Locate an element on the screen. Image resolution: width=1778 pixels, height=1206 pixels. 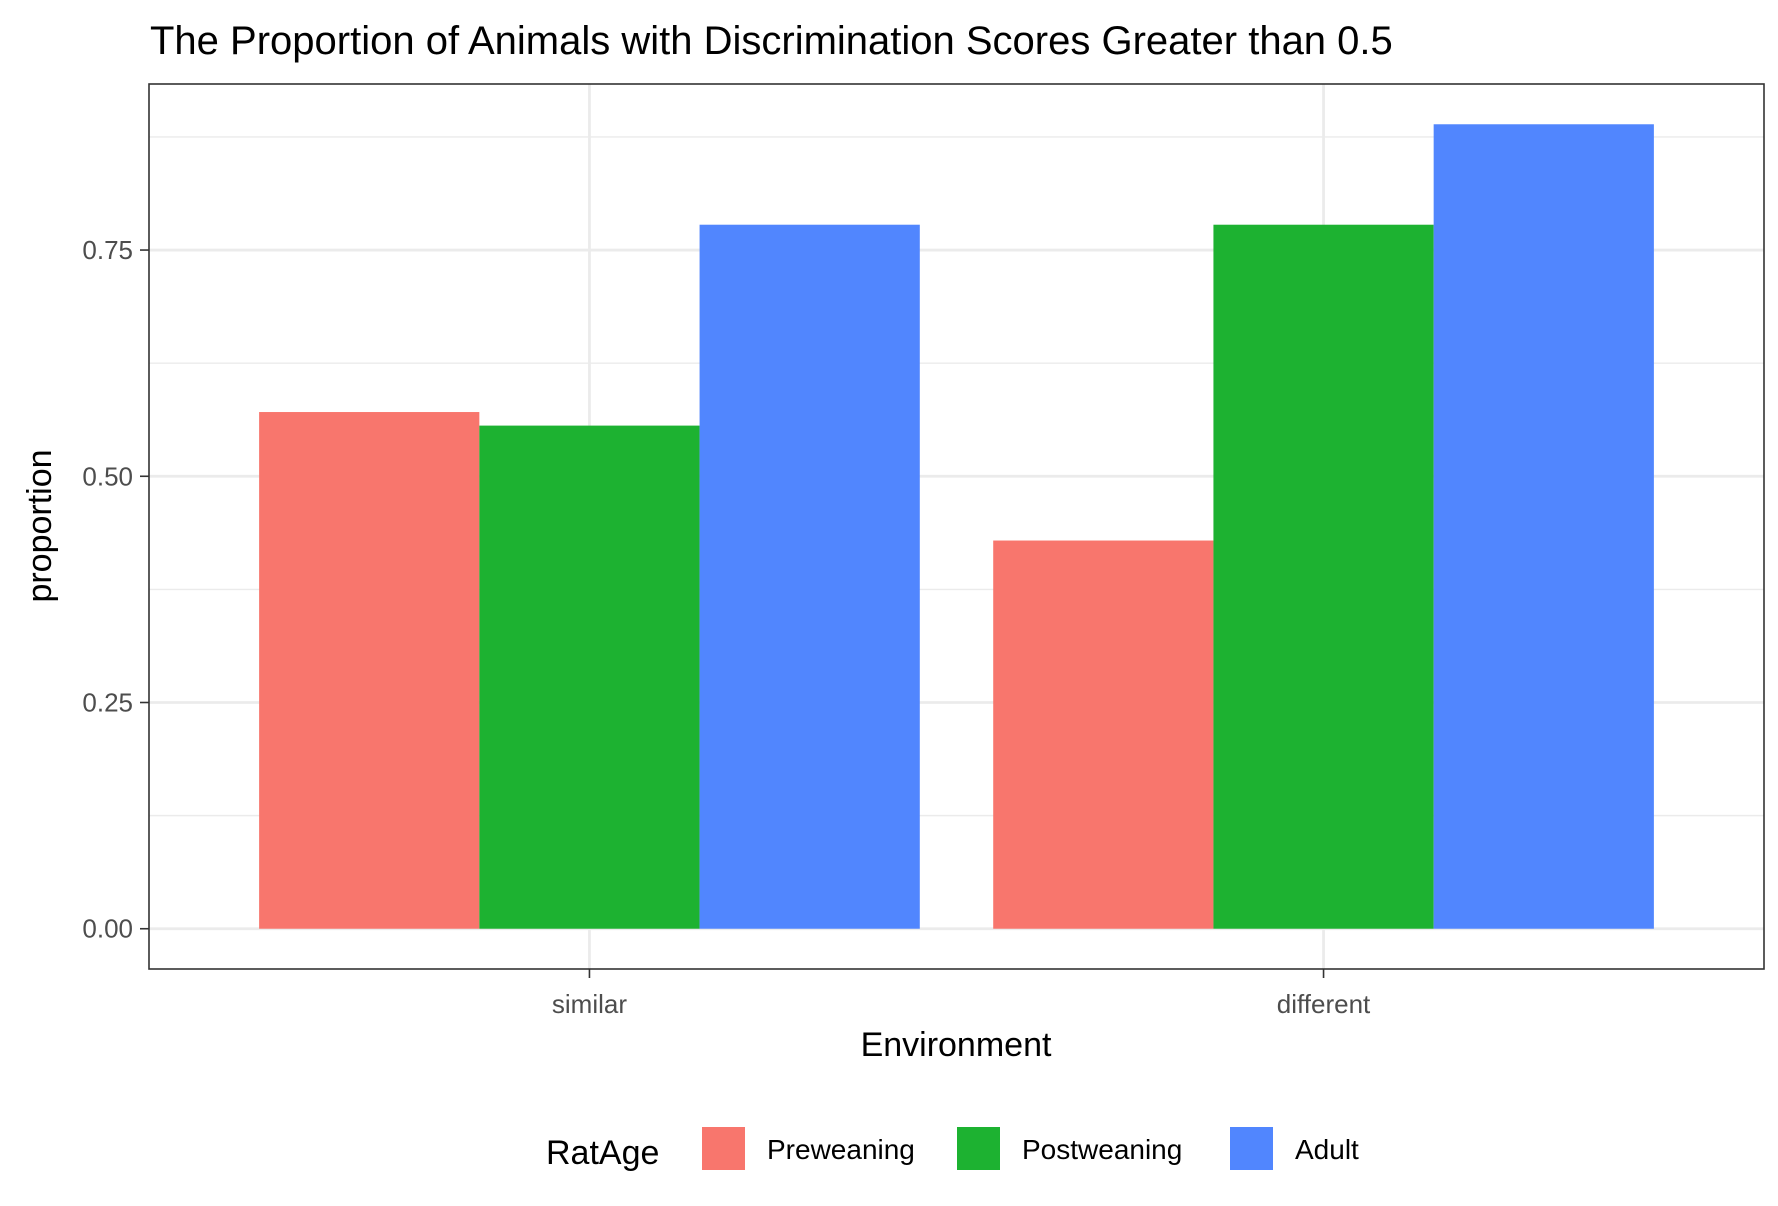
legend-title: RatAge is located at coordinates (602, 1153).